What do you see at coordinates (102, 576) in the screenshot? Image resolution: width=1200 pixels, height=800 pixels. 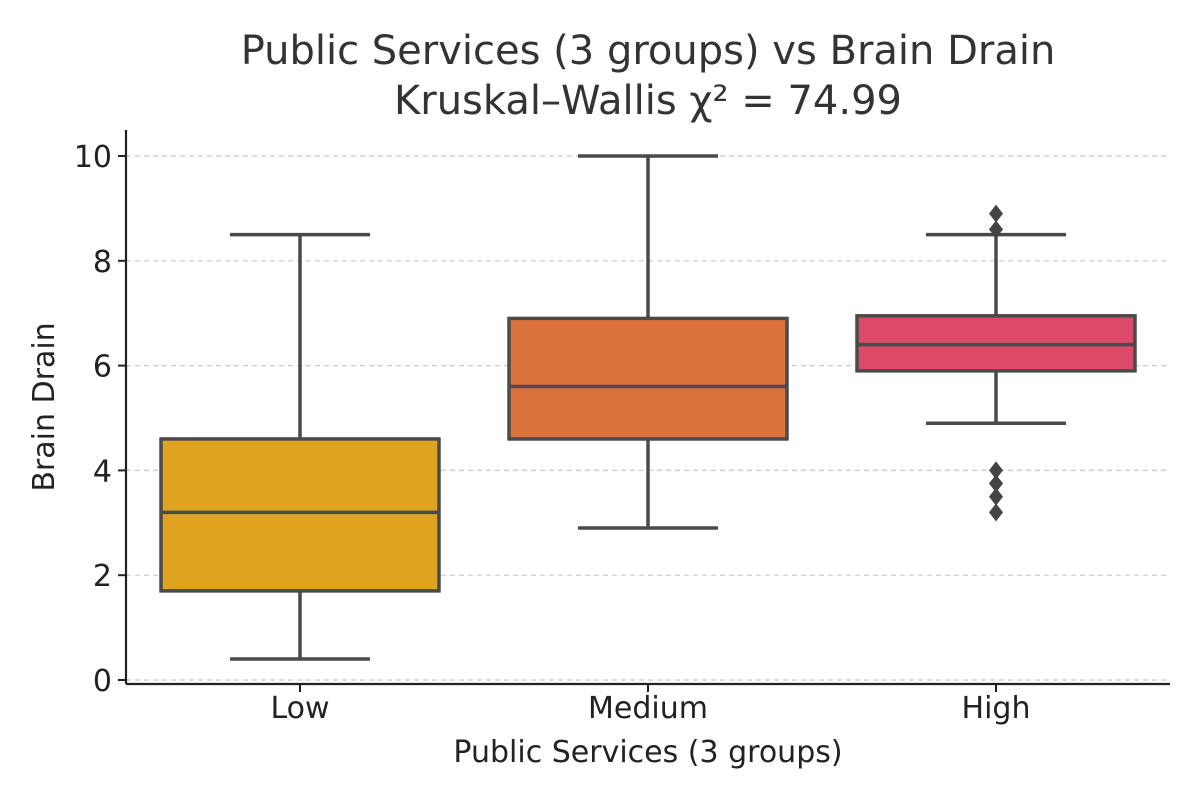 I see `y-tick-label-2: 2` at bounding box center [102, 576].